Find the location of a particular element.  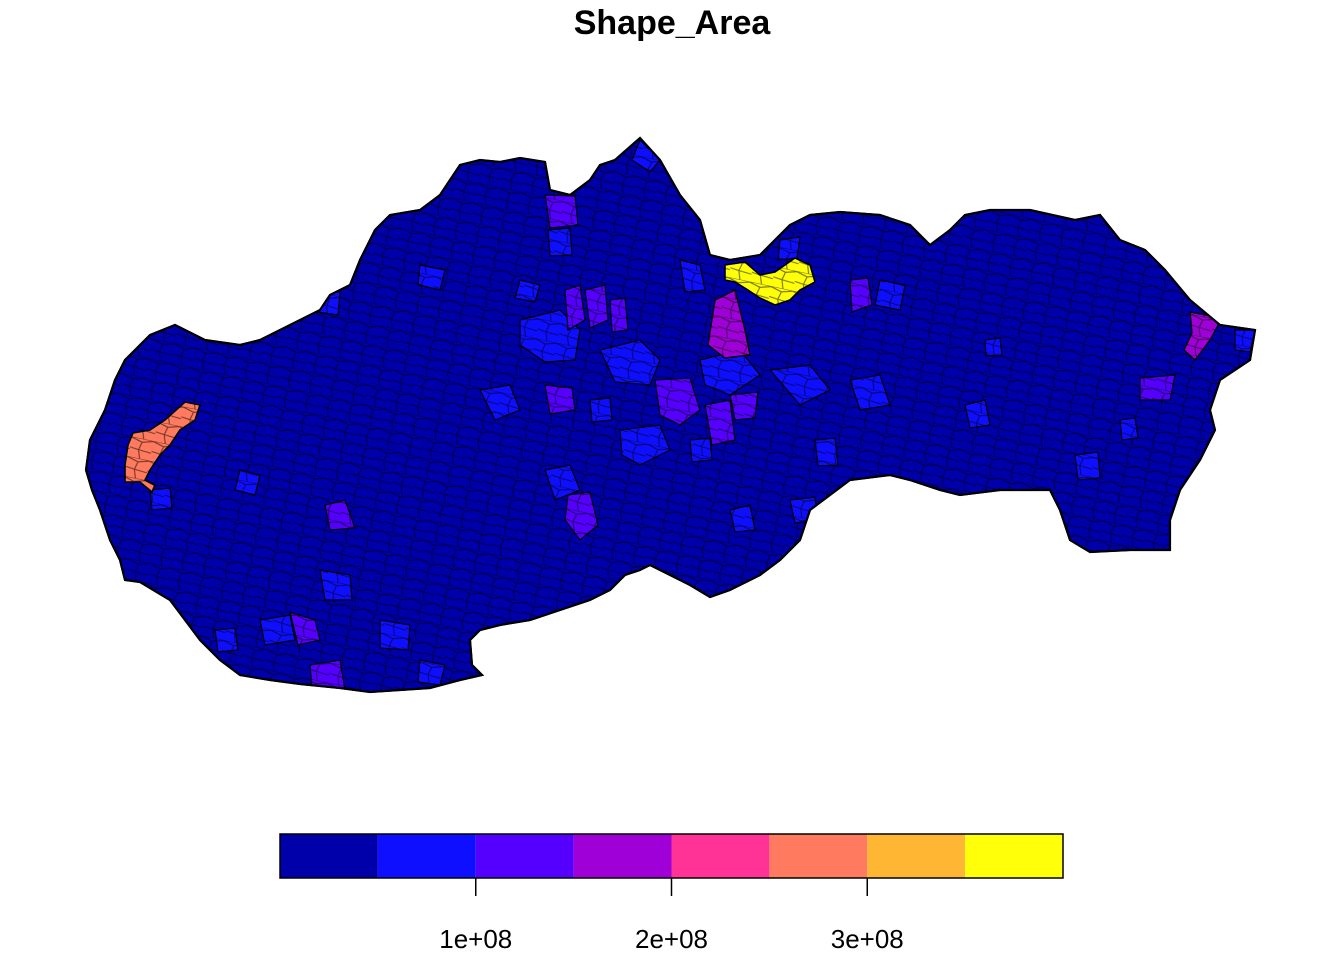

color-legend: 1e+08 2e+08 3e+08 is located at coordinates (671, 893).